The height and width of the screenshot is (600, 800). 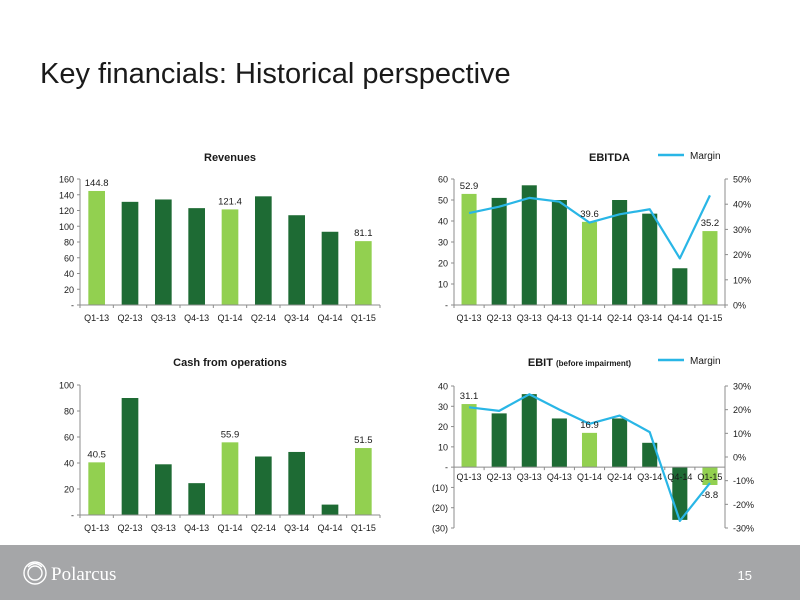 I want to click on y2-tick-label: -10%, so click(x=743, y=481).